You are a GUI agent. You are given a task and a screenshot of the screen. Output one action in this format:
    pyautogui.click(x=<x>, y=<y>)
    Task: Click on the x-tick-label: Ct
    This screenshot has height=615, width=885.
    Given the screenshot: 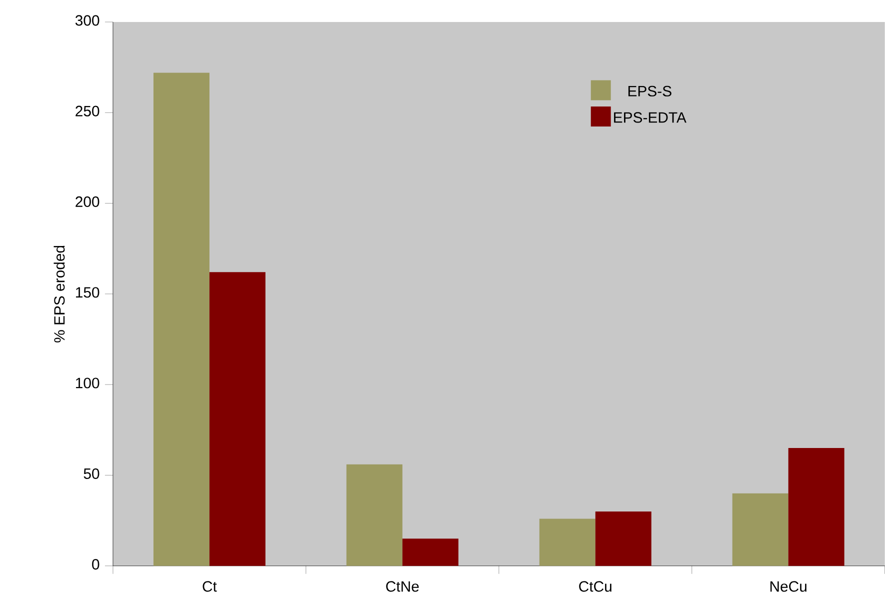 What is the action you would take?
    pyautogui.click(x=209, y=586)
    